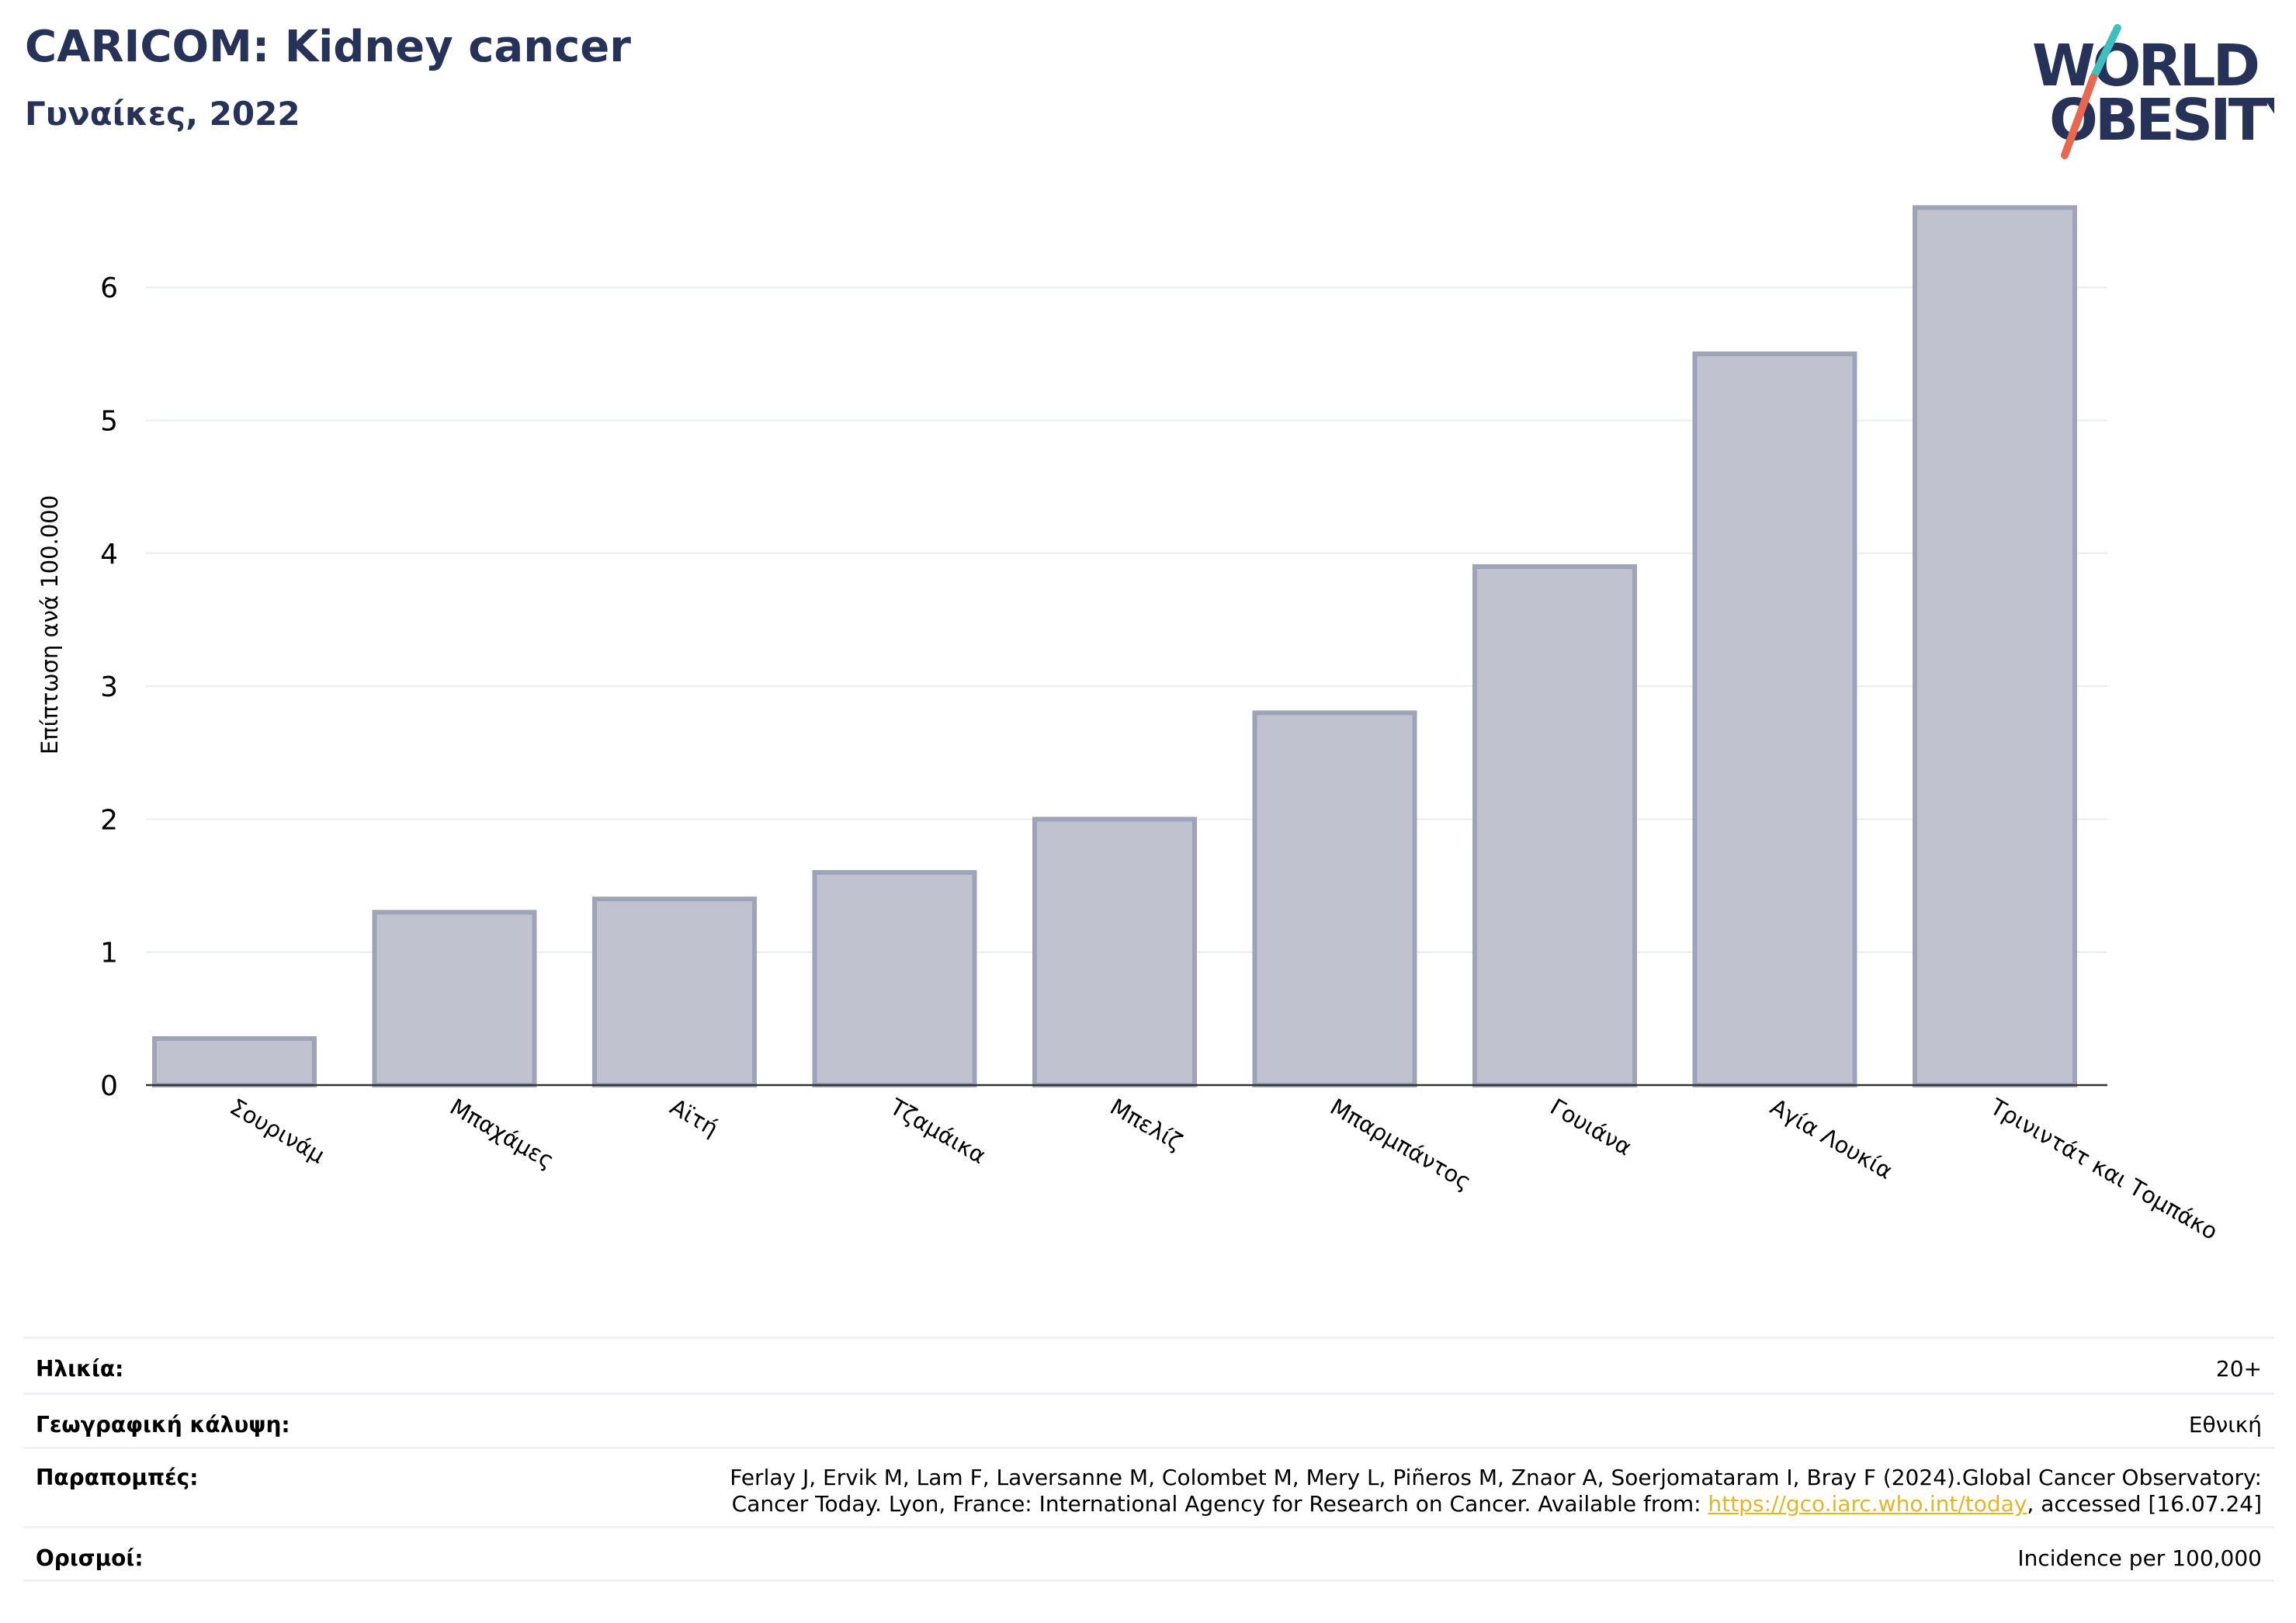 This screenshot has width=2296, height=1623. What do you see at coordinates (503, 1134) in the screenshot?
I see `x-tick-label: Μπαχάμες` at bounding box center [503, 1134].